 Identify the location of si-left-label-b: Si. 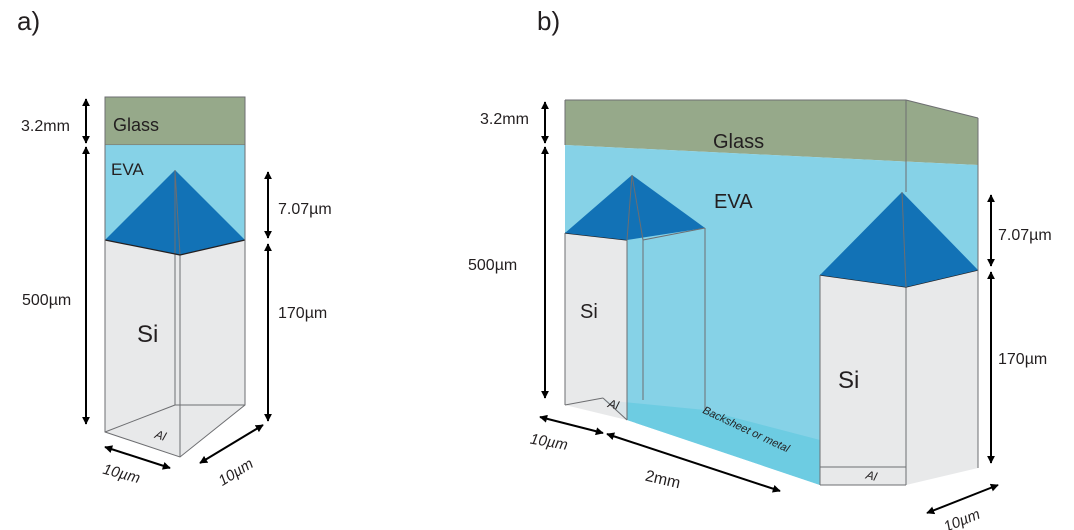
(589, 312).